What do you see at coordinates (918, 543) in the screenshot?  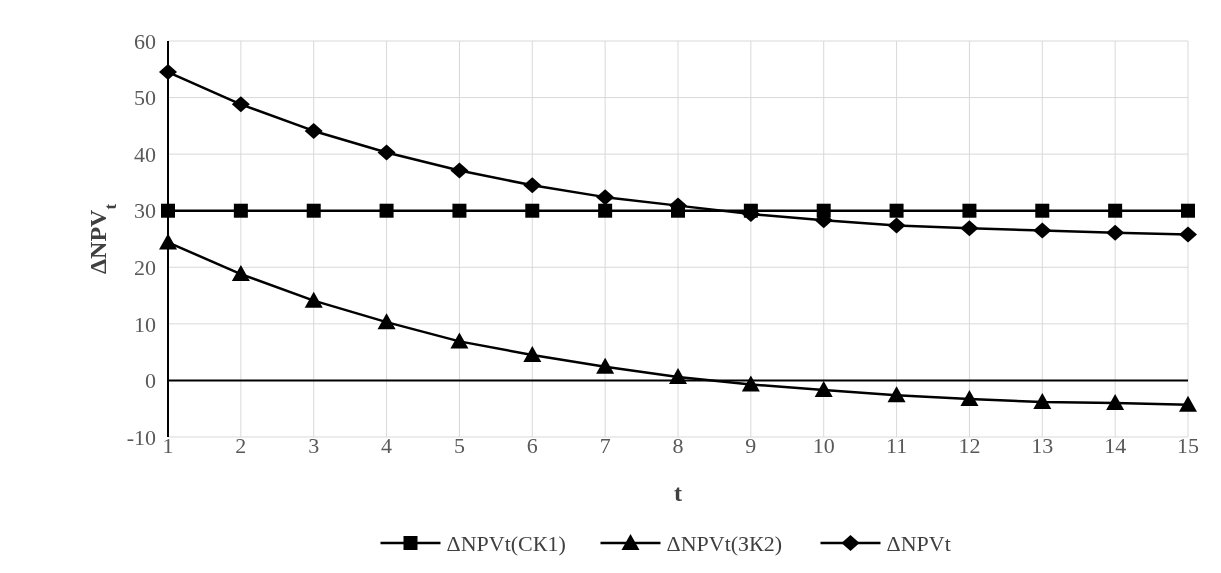 I see `legend-label: ΔNPVt` at bounding box center [918, 543].